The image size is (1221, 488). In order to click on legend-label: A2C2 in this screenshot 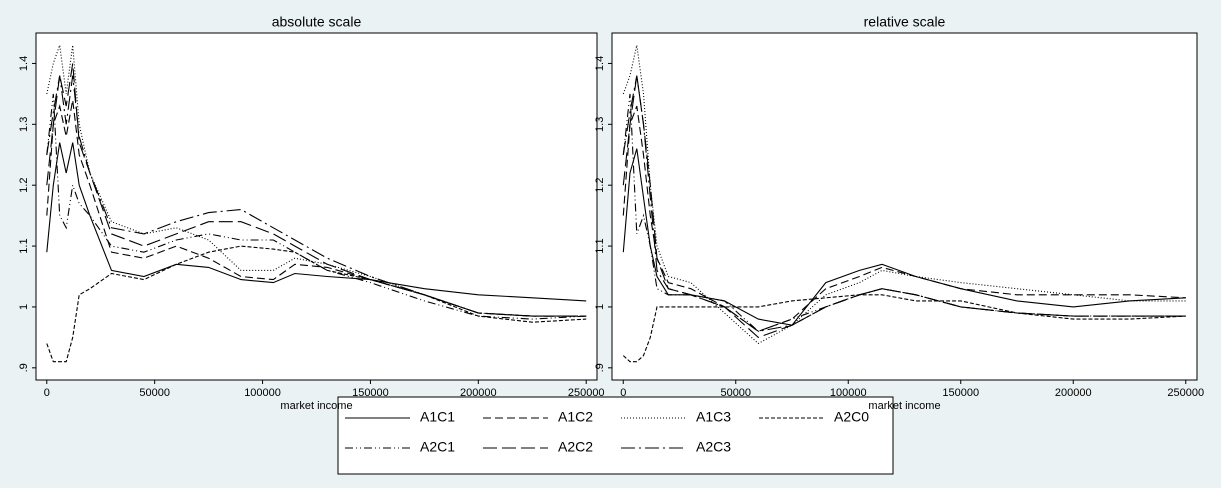, I will do `click(575, 447)`.